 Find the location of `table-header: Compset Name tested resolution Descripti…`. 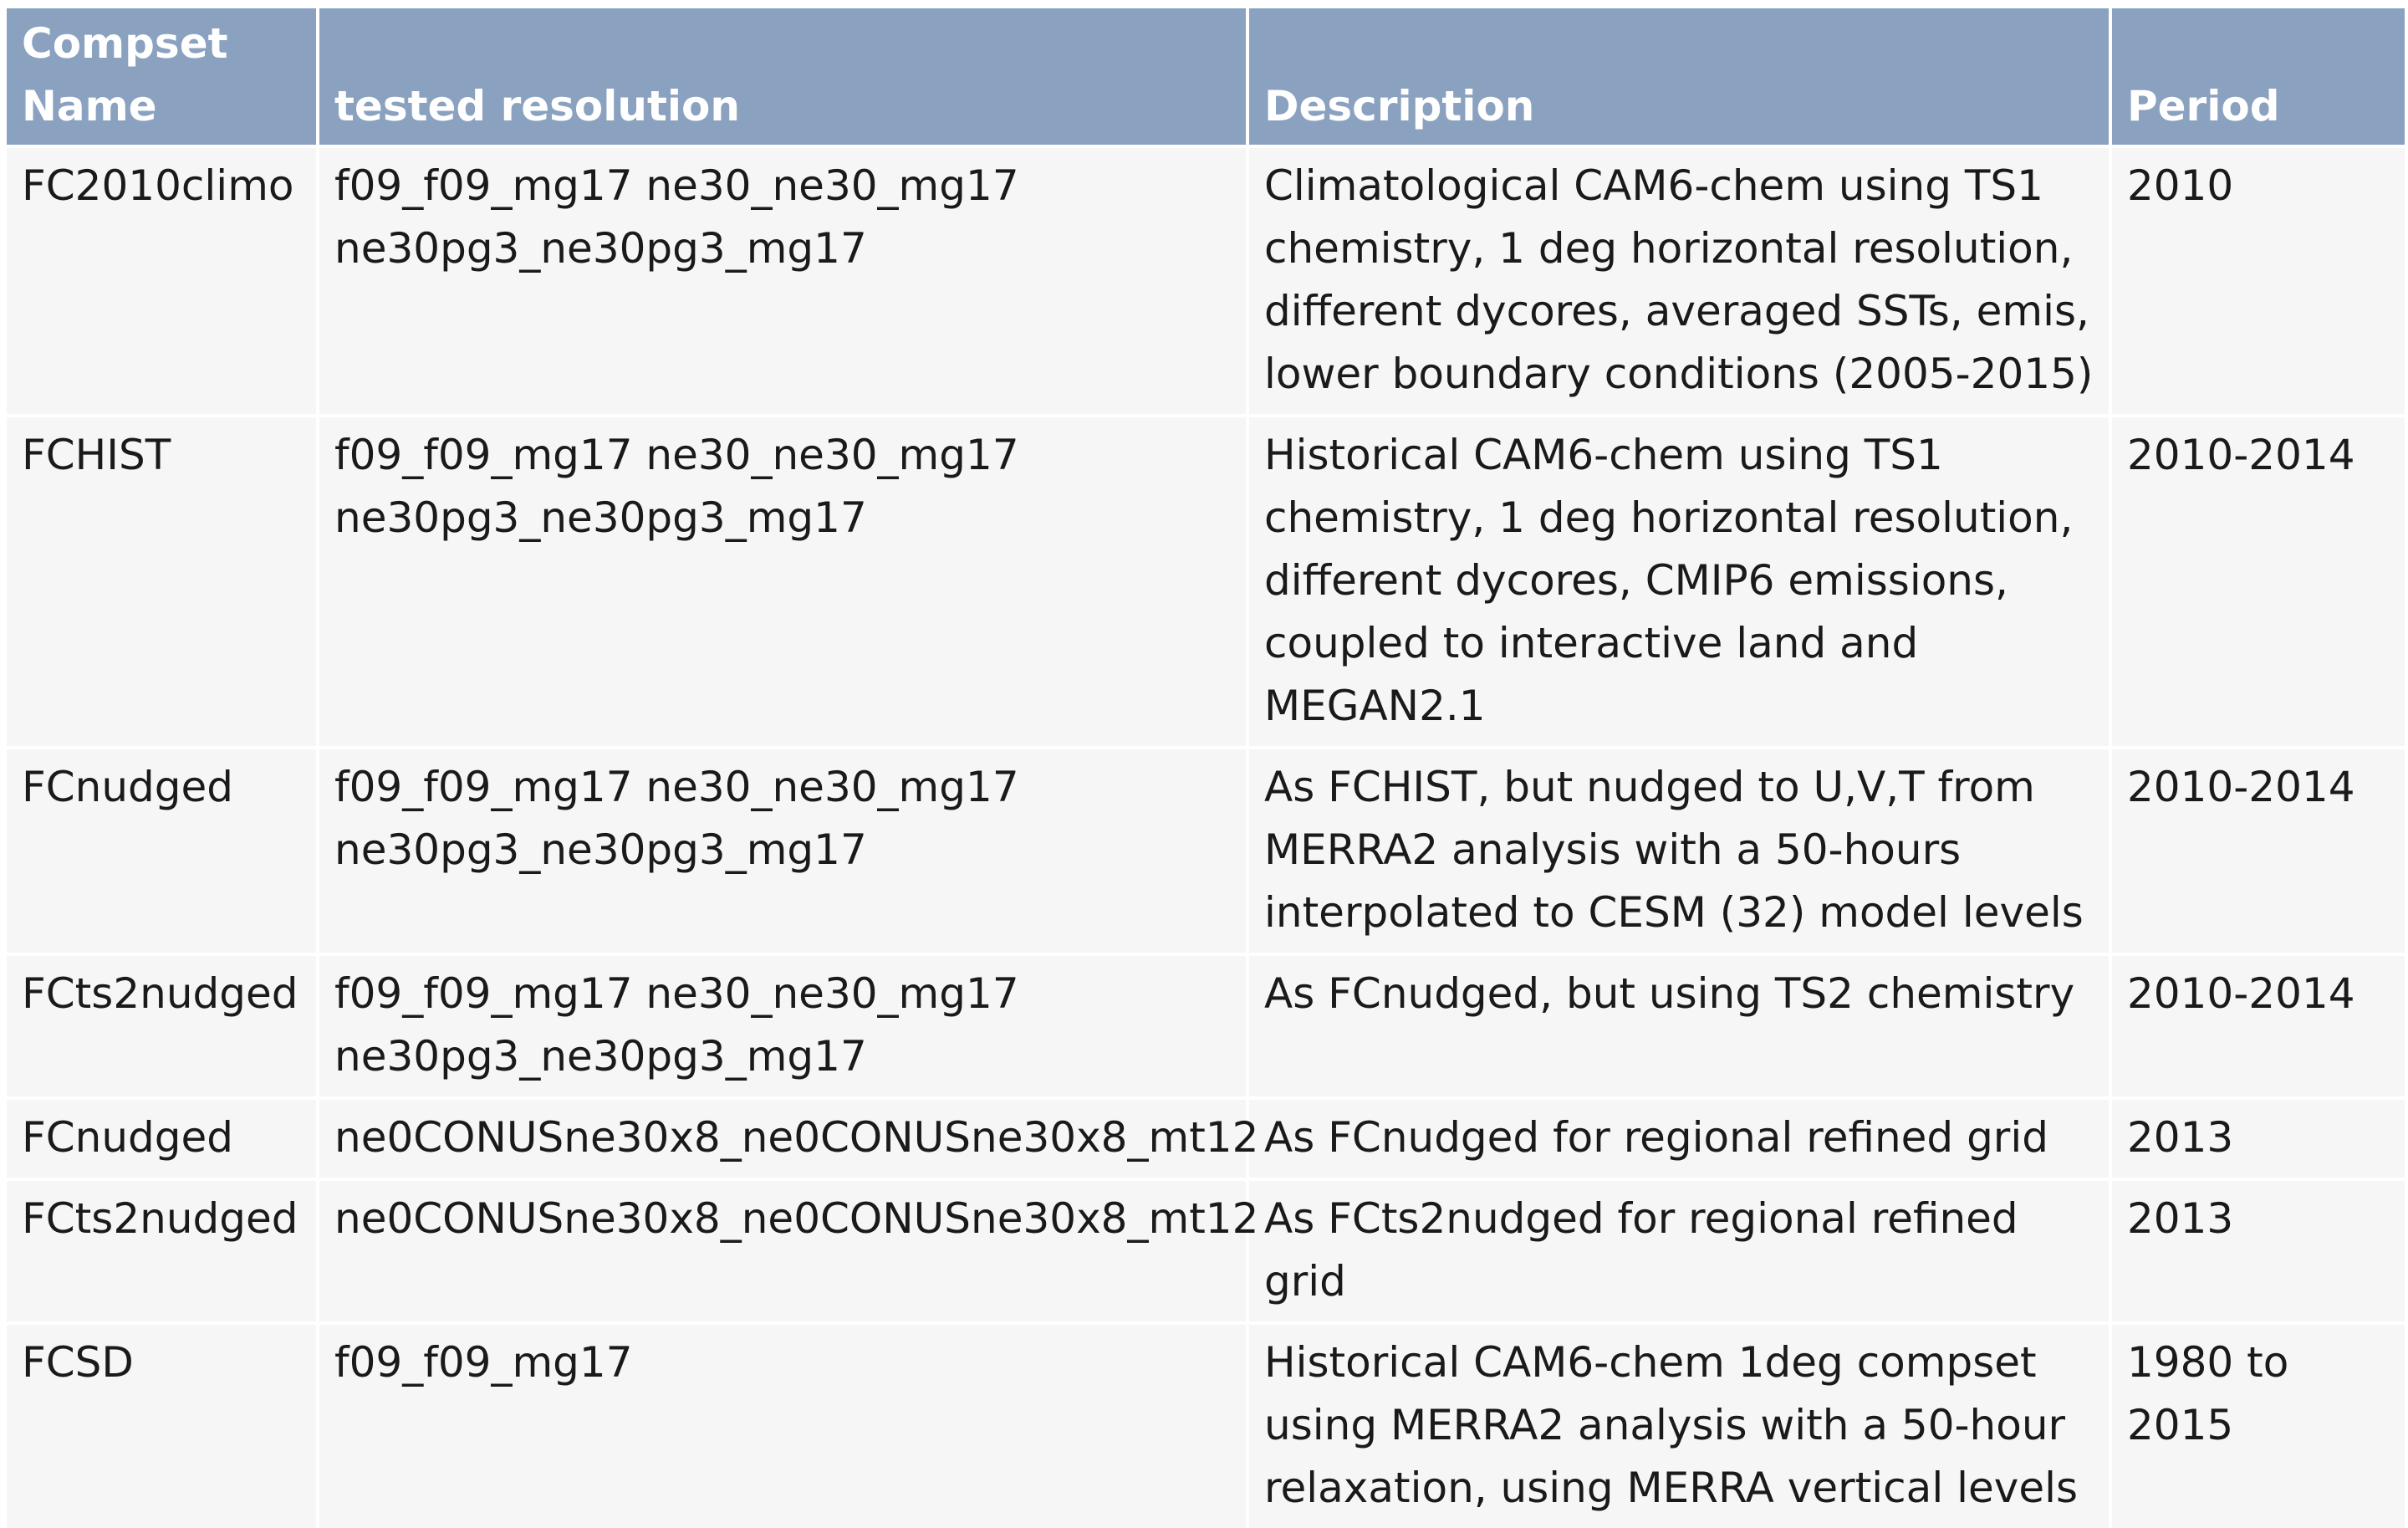

table-header: Compset Name tested resolution Descripti… is located at coordinates (1206, 77).